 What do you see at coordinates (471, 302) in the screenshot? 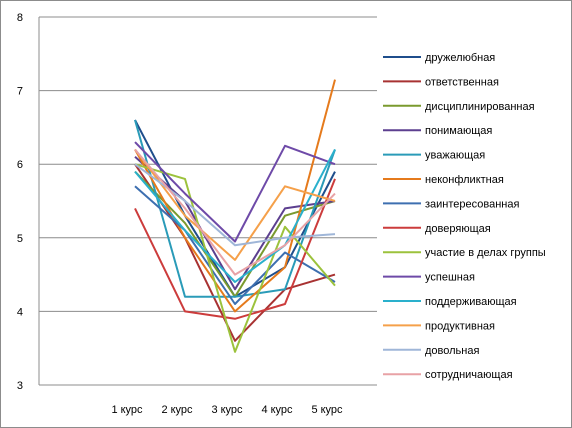
I see `legend-label: поддерживающая` at bounding box center [471, 302].